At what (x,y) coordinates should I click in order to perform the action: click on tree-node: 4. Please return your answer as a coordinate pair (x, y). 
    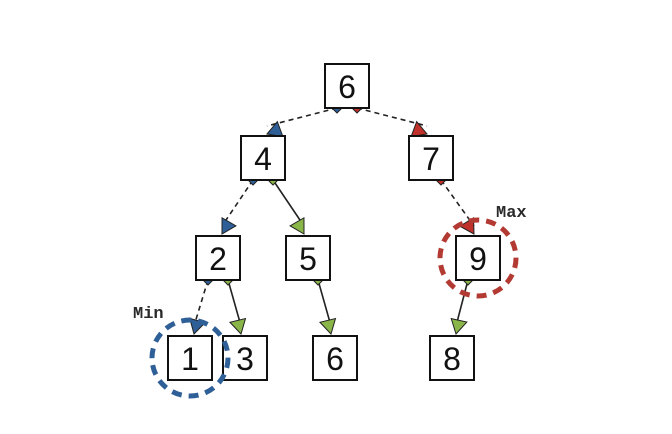
    Looking at the image, I should click on (263, 158).